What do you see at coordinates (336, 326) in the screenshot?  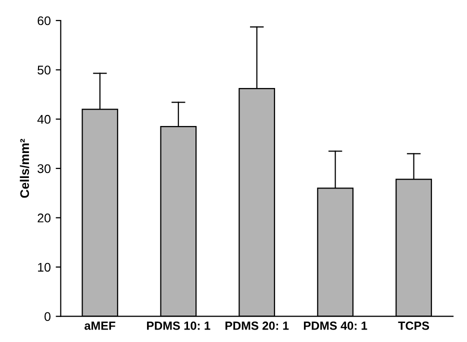 I see `x-tick-label: PDMS 40: 1` at bounding box center [336, 326].